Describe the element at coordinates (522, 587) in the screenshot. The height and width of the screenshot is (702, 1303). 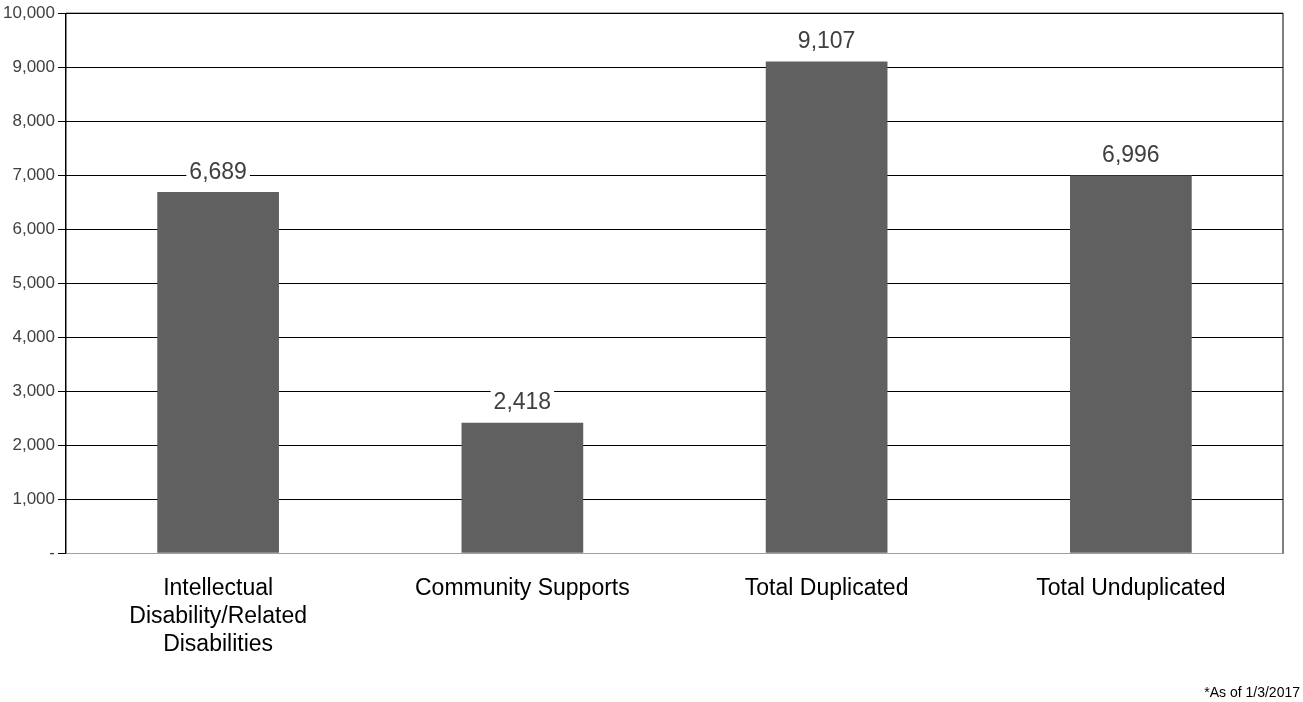
I see `x-tick-label: Community Supports` at that location.